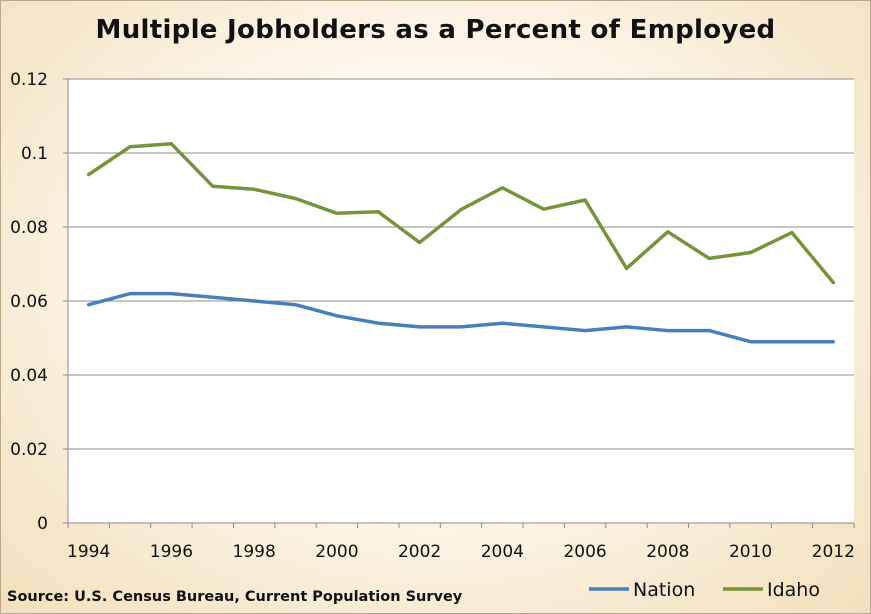 The height and width of the screenshot is (614, 871). What do you see at coordinates (254, 552) in the screenshot?
I see `x-tick-label: 1998` at bounding box center [254, 552].